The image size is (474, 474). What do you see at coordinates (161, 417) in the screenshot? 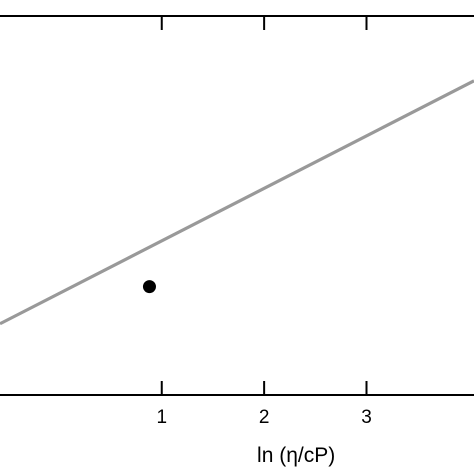
I see `x-tick-label-1: 1` at bounding box center [161, 417].